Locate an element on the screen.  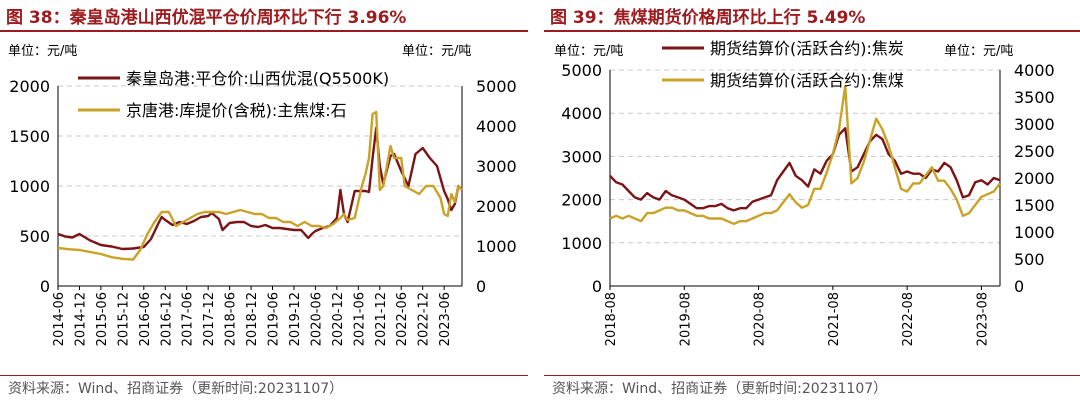
legend-label: 期货结算价(活跃合约):焦煤 is located at coordinates (807, 80).